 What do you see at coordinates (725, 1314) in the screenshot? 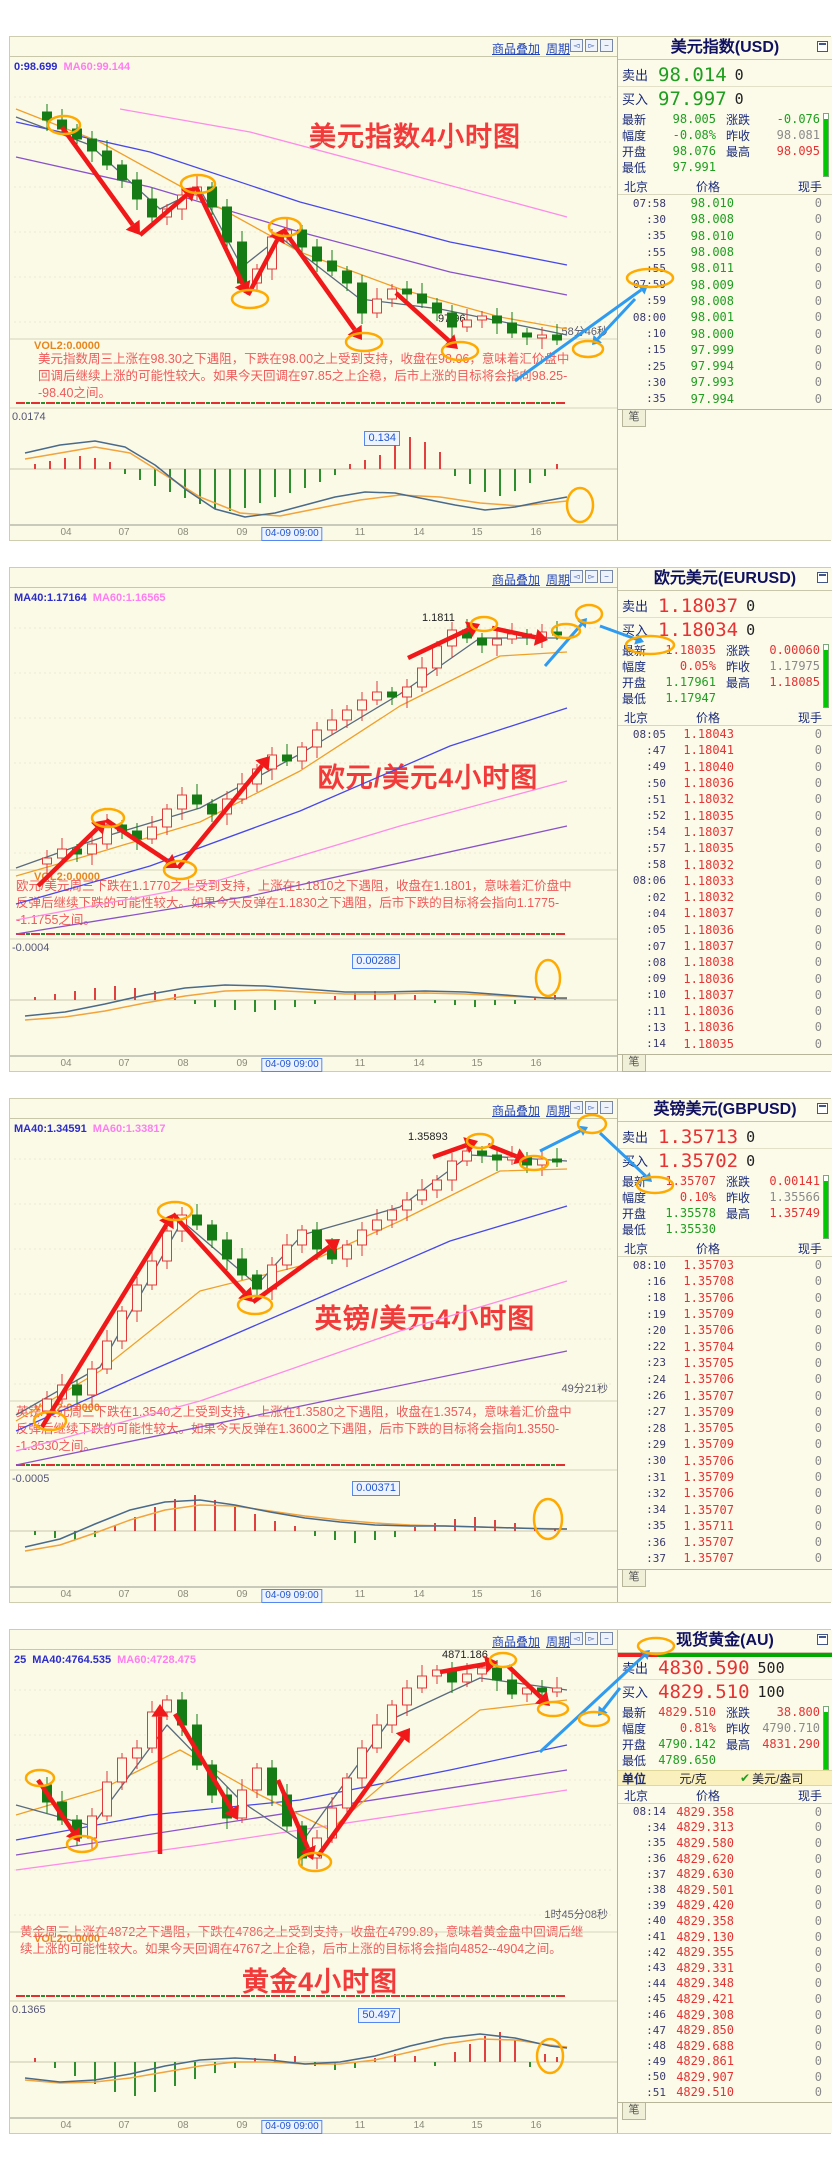
I see `tick-row: :19 1.35709 0` at bounding box center [725, 1314].